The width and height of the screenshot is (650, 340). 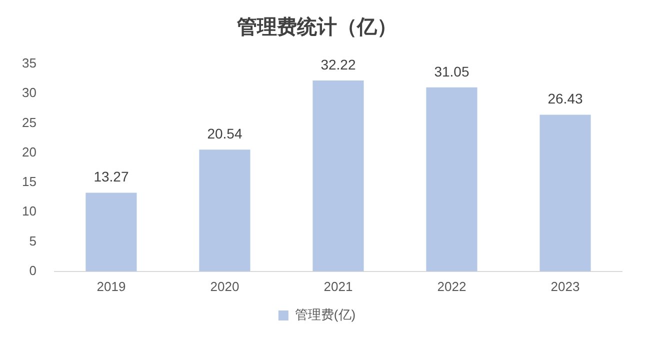 I want to click on y-tick-label: 10, so click(x=29, y=211).